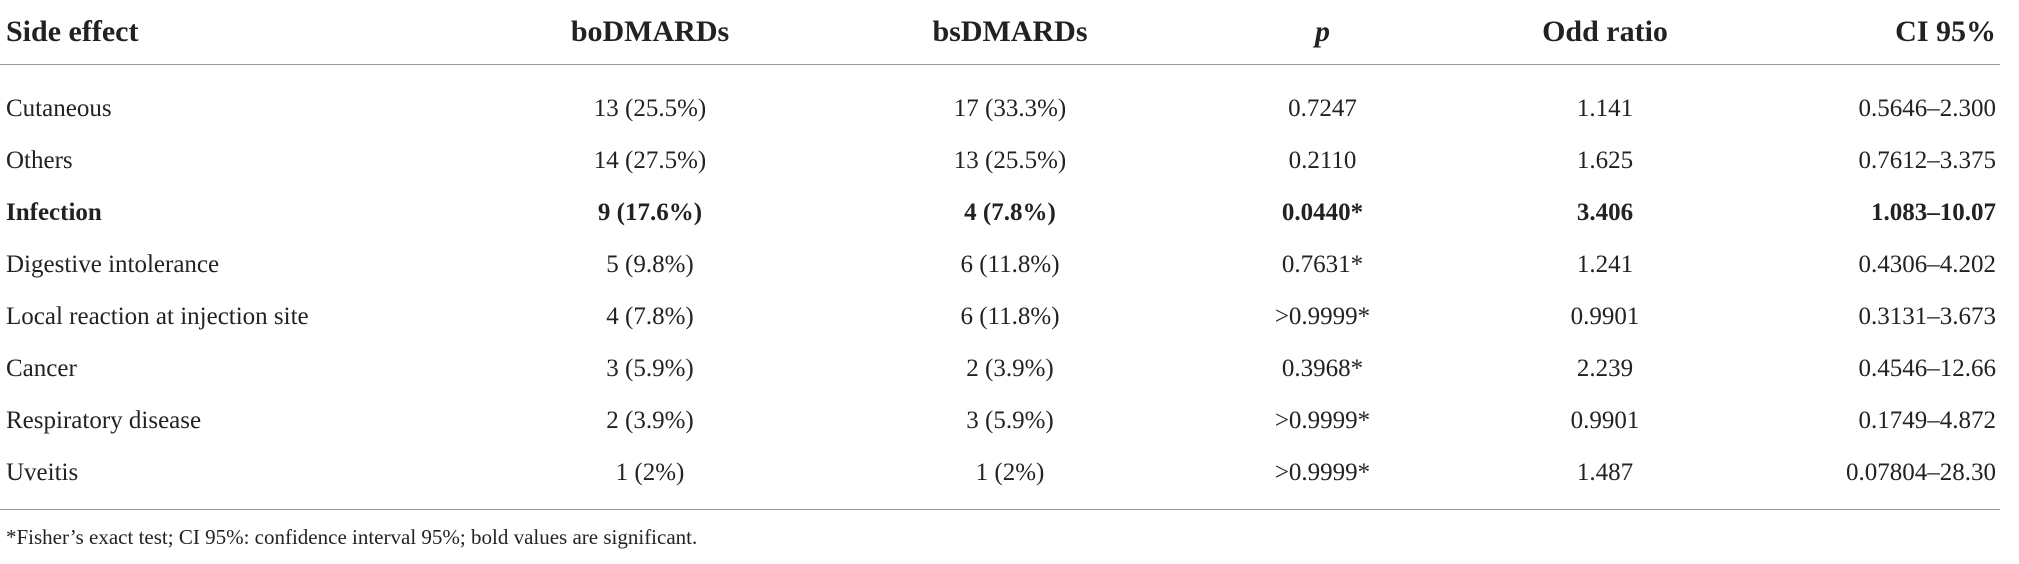 The width and height of the screenshot is (2019, 564). Describe the element at coordinates (650, 368) in the screenshot. I see `cell-bodmards: 3 (5.9%)` at that location.